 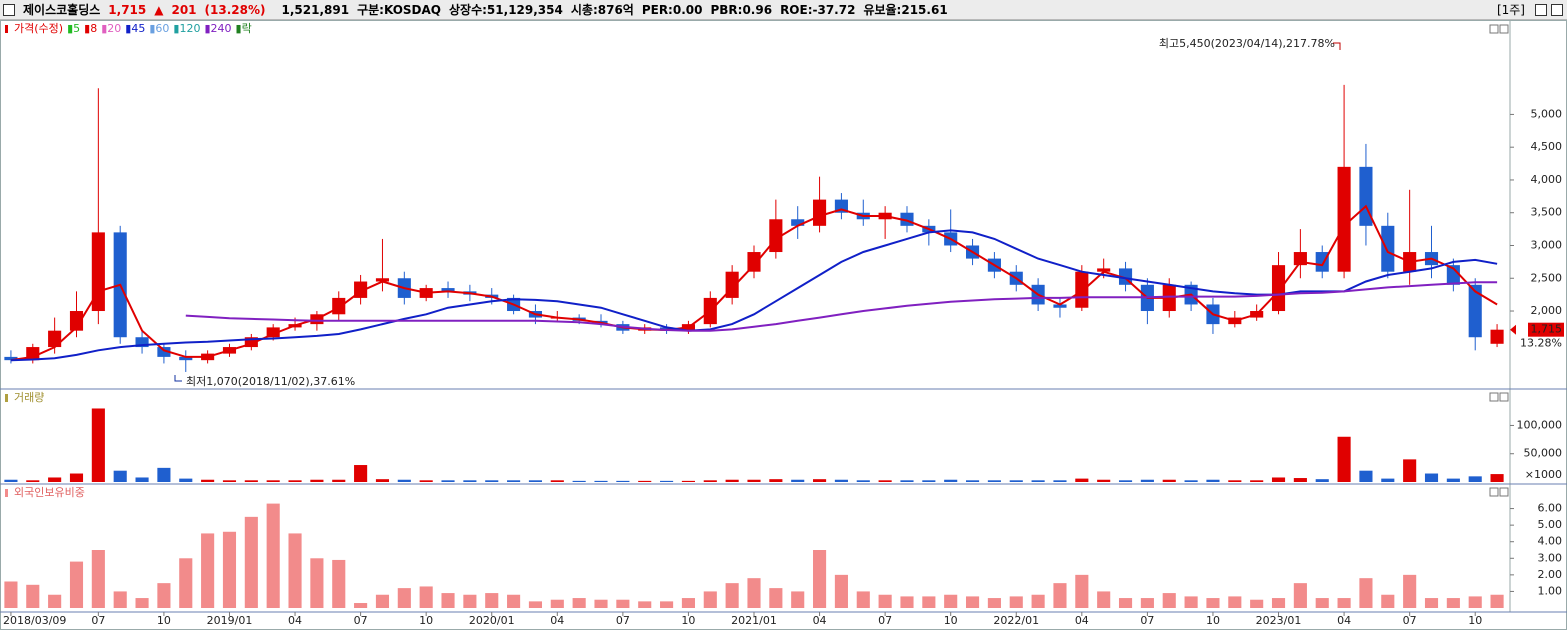 What do you see at coordinates (1543, 453) in the screenshot?
I see `y-tick-label: 50,000` at bounding box center [1543, 453].